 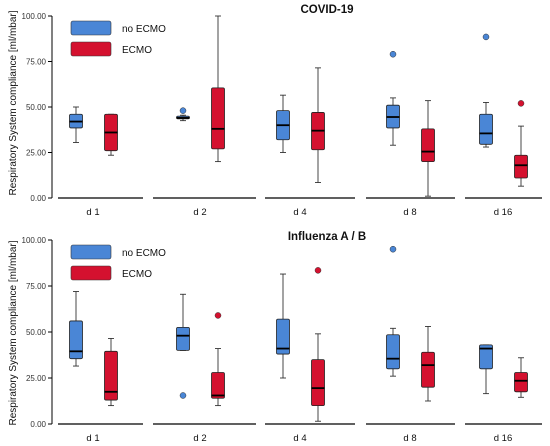 I want to click on covid-y-tick-label: 50.00, so click(x=36, y=107).